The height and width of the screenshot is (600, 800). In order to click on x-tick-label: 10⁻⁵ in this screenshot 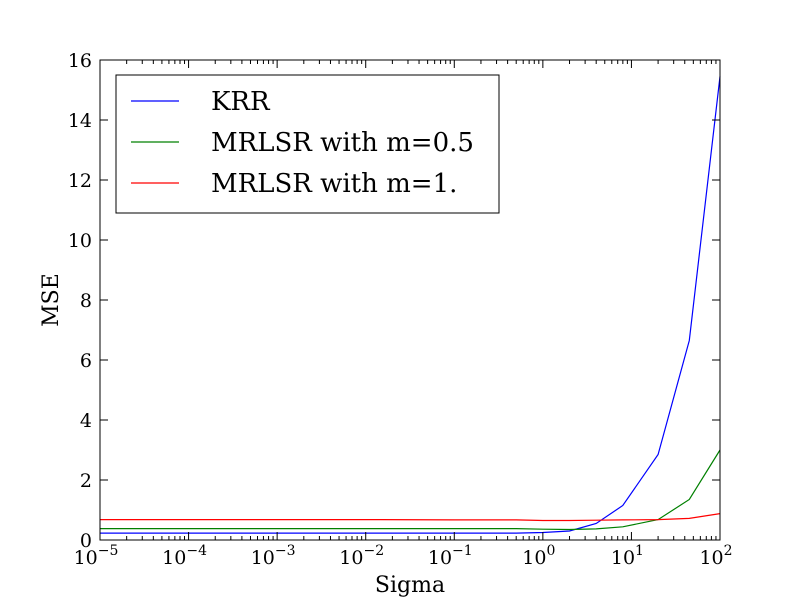, I will do `click(96, 556)`.